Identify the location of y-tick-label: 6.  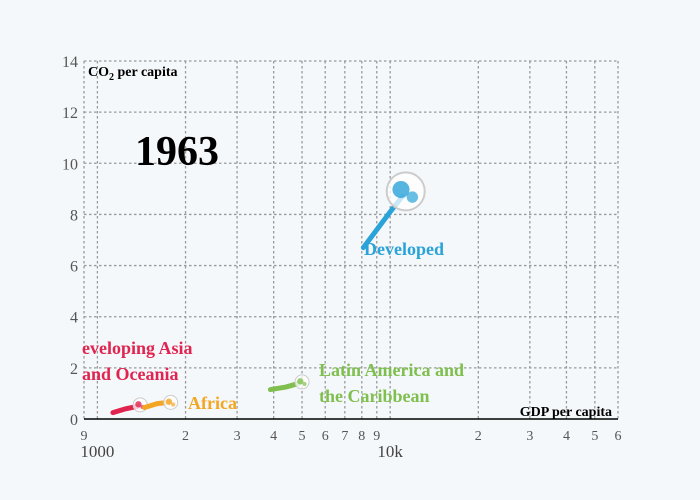
(74, 267).